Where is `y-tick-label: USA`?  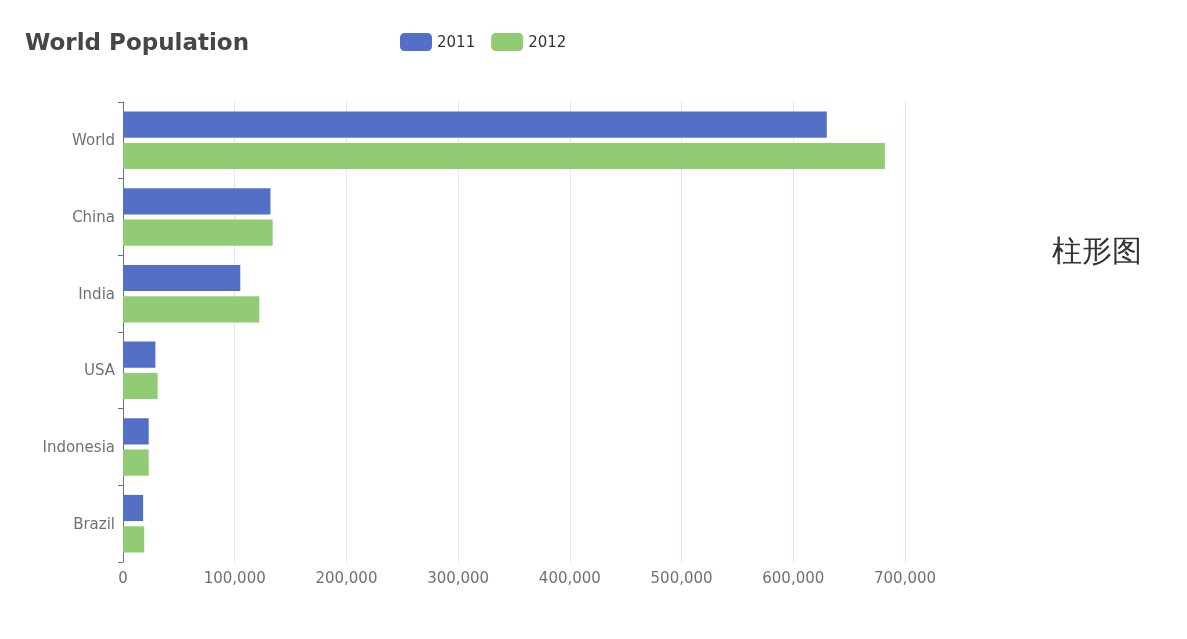
y-tick-label: USA is located at coordinates (99, 370).